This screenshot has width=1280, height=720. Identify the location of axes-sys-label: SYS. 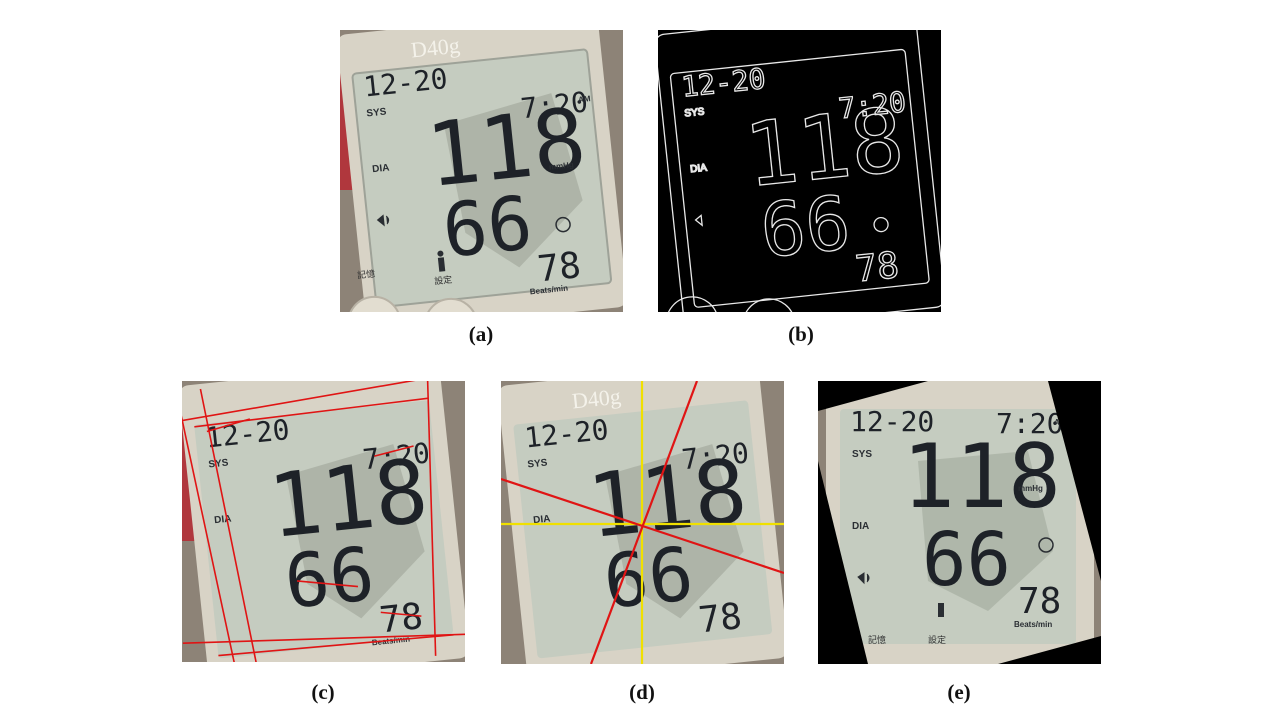
(537, 463).